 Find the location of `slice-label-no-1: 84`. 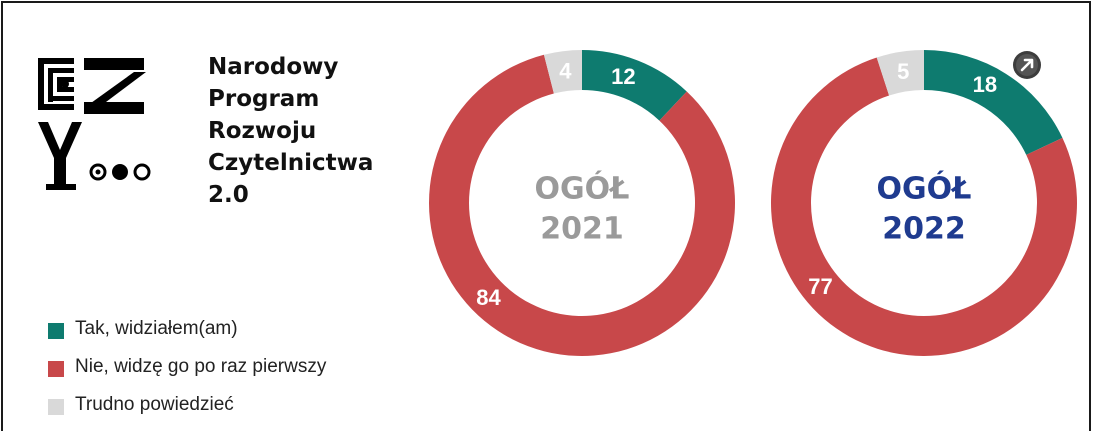

slice-label-no-1: 84 is located at coordinates (488, 297).